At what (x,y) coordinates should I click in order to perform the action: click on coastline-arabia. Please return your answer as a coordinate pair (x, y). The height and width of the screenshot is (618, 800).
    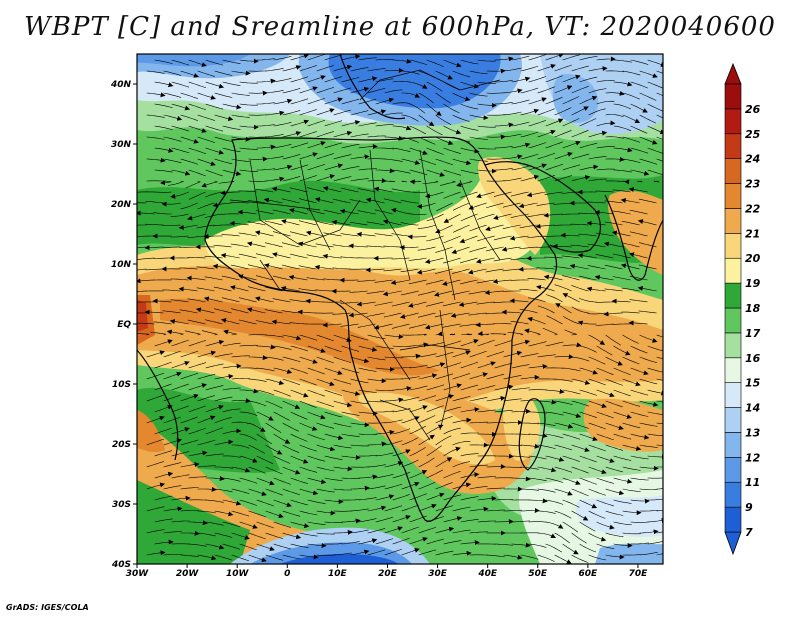
    Looking at the image, I should click on (543, 207).